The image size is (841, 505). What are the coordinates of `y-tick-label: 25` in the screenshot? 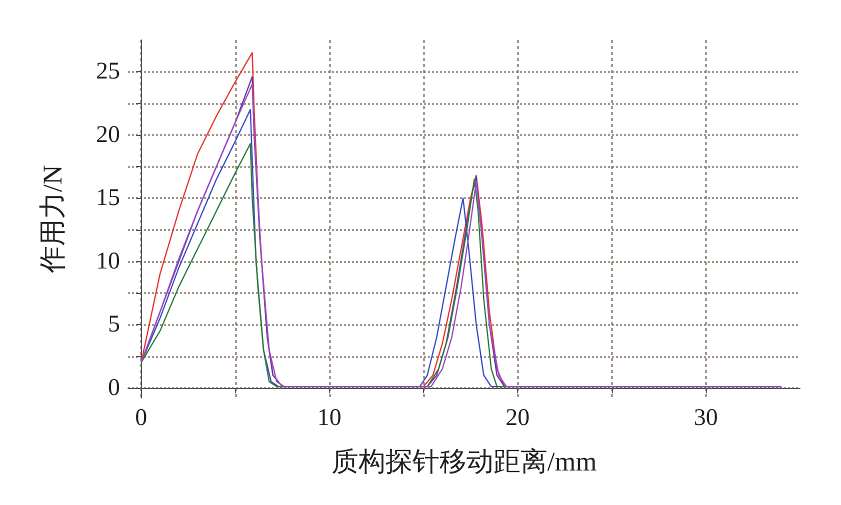 It's located at (108, 71).